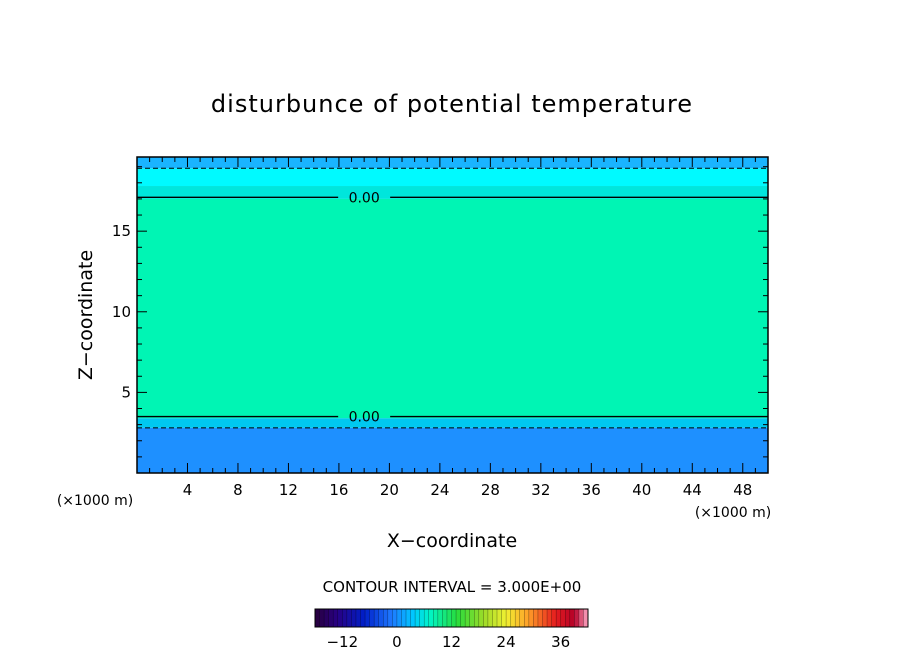  I want to click on x-unit-right: (×1000 m), so click(733, 513).